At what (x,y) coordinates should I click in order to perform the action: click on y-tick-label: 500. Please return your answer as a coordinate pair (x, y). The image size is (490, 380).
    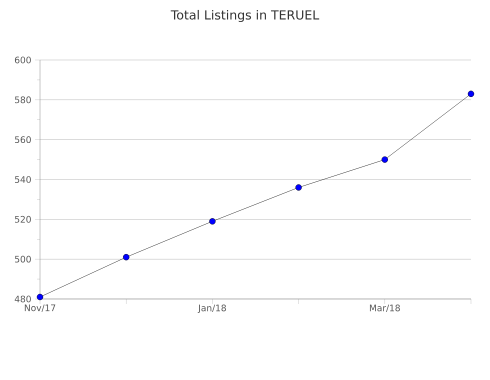
    Looking at the image, I should click on (22, 259).